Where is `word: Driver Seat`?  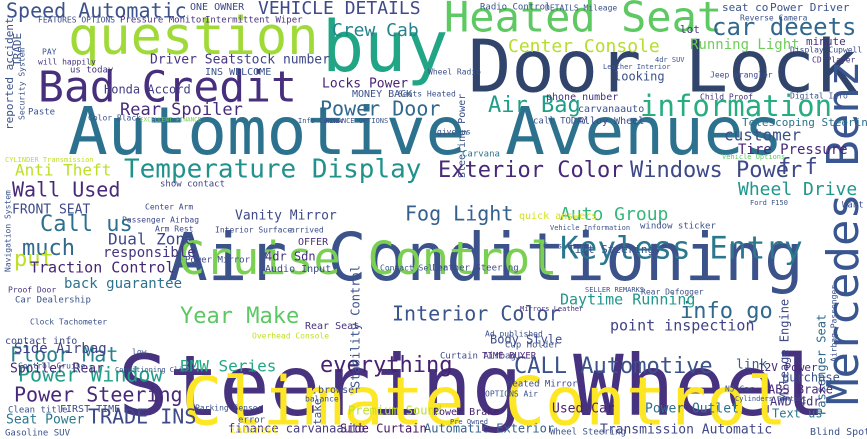
word: Driver Seat is located at coordinates (193, 60).